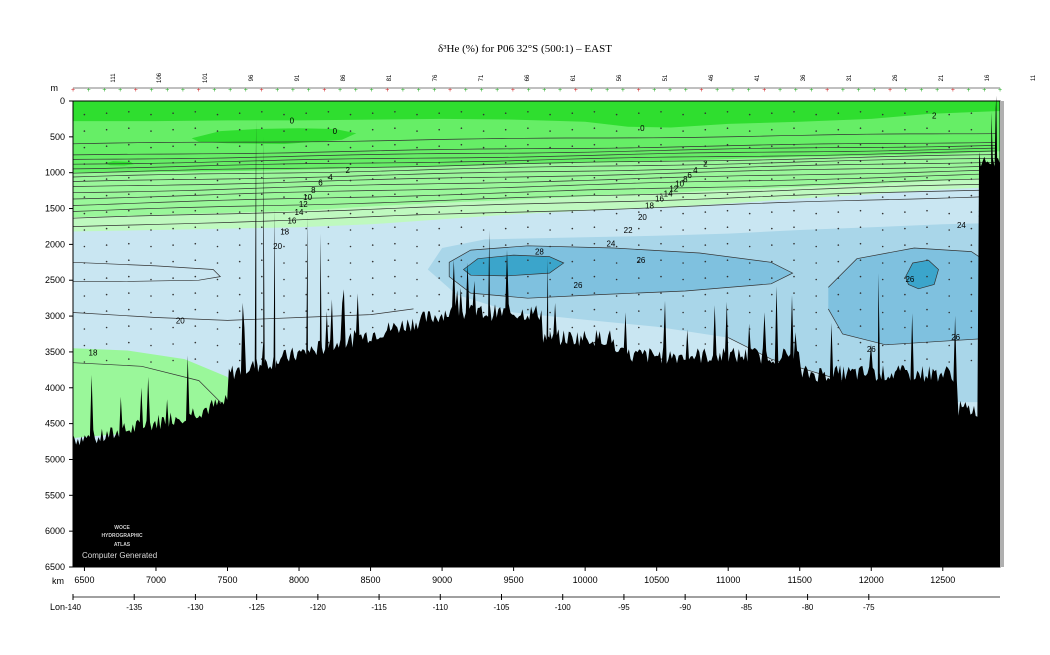 The height and width of the screenshot is (655, 1050). Describe the element at coordinates (55, 316) in the screenshot. I see `y-tick-label: 3000` at that location.